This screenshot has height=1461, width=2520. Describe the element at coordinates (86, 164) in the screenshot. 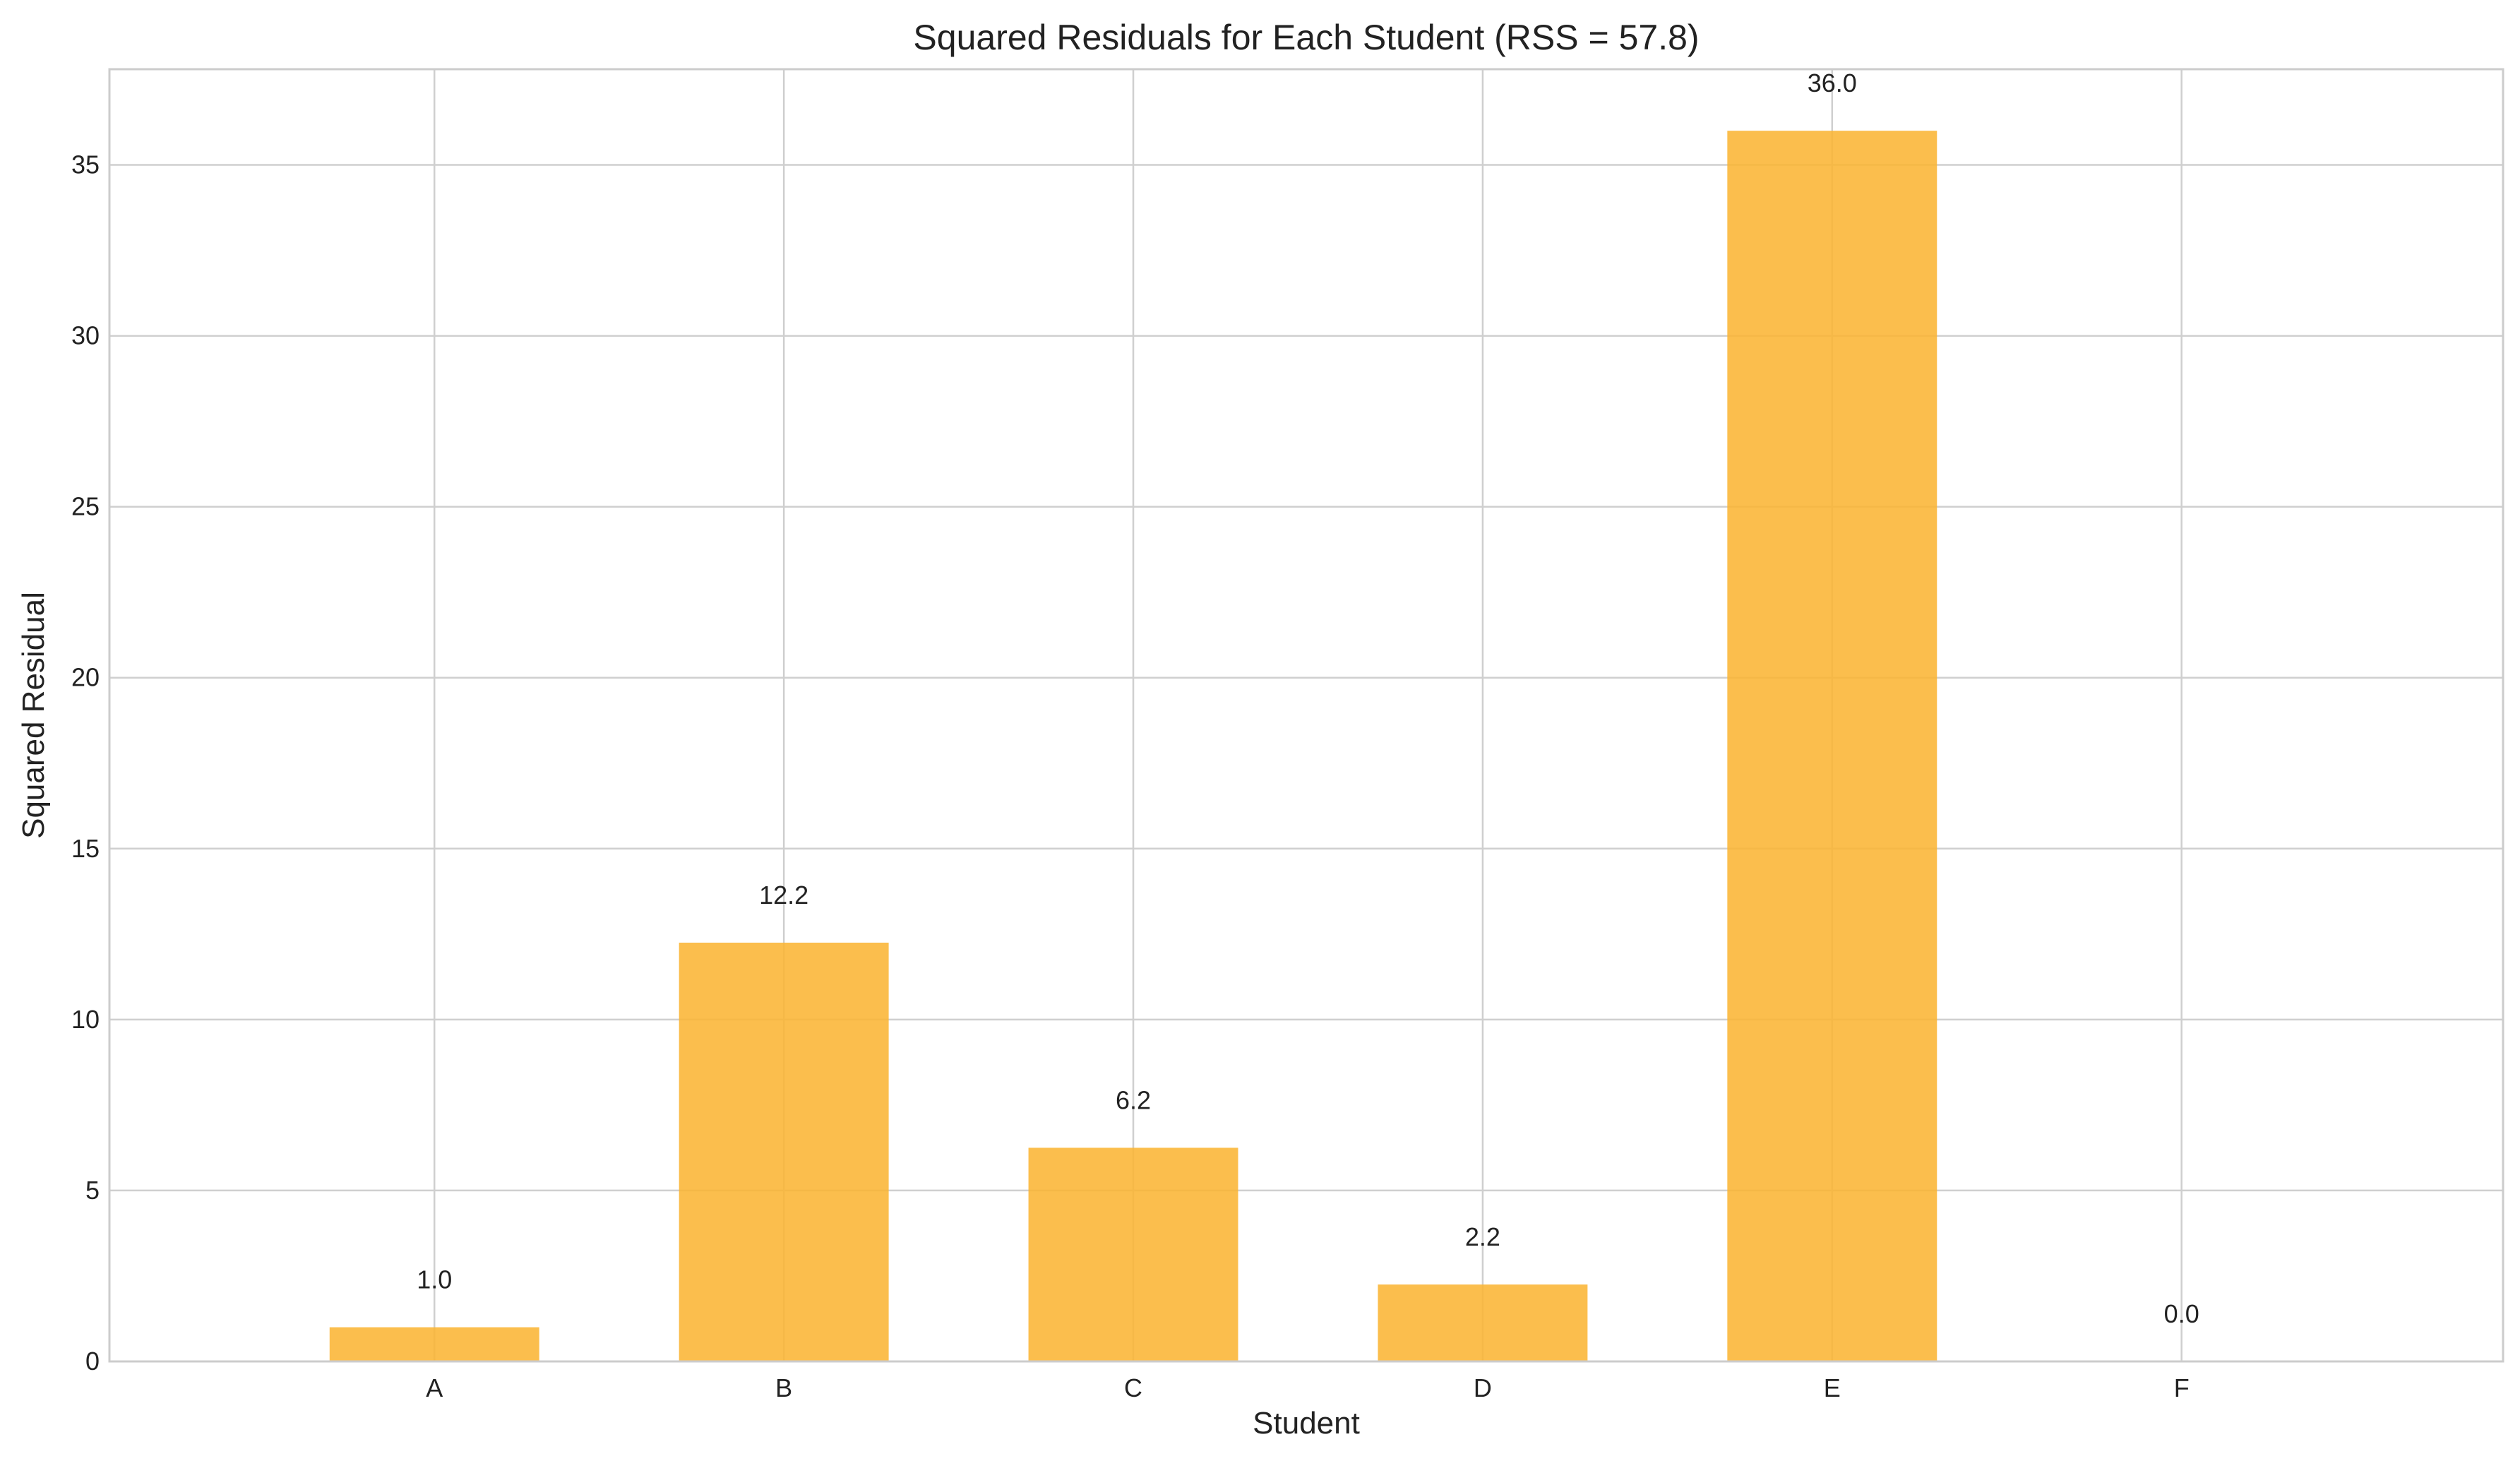

I see `y-tick-label: 35` at that location.